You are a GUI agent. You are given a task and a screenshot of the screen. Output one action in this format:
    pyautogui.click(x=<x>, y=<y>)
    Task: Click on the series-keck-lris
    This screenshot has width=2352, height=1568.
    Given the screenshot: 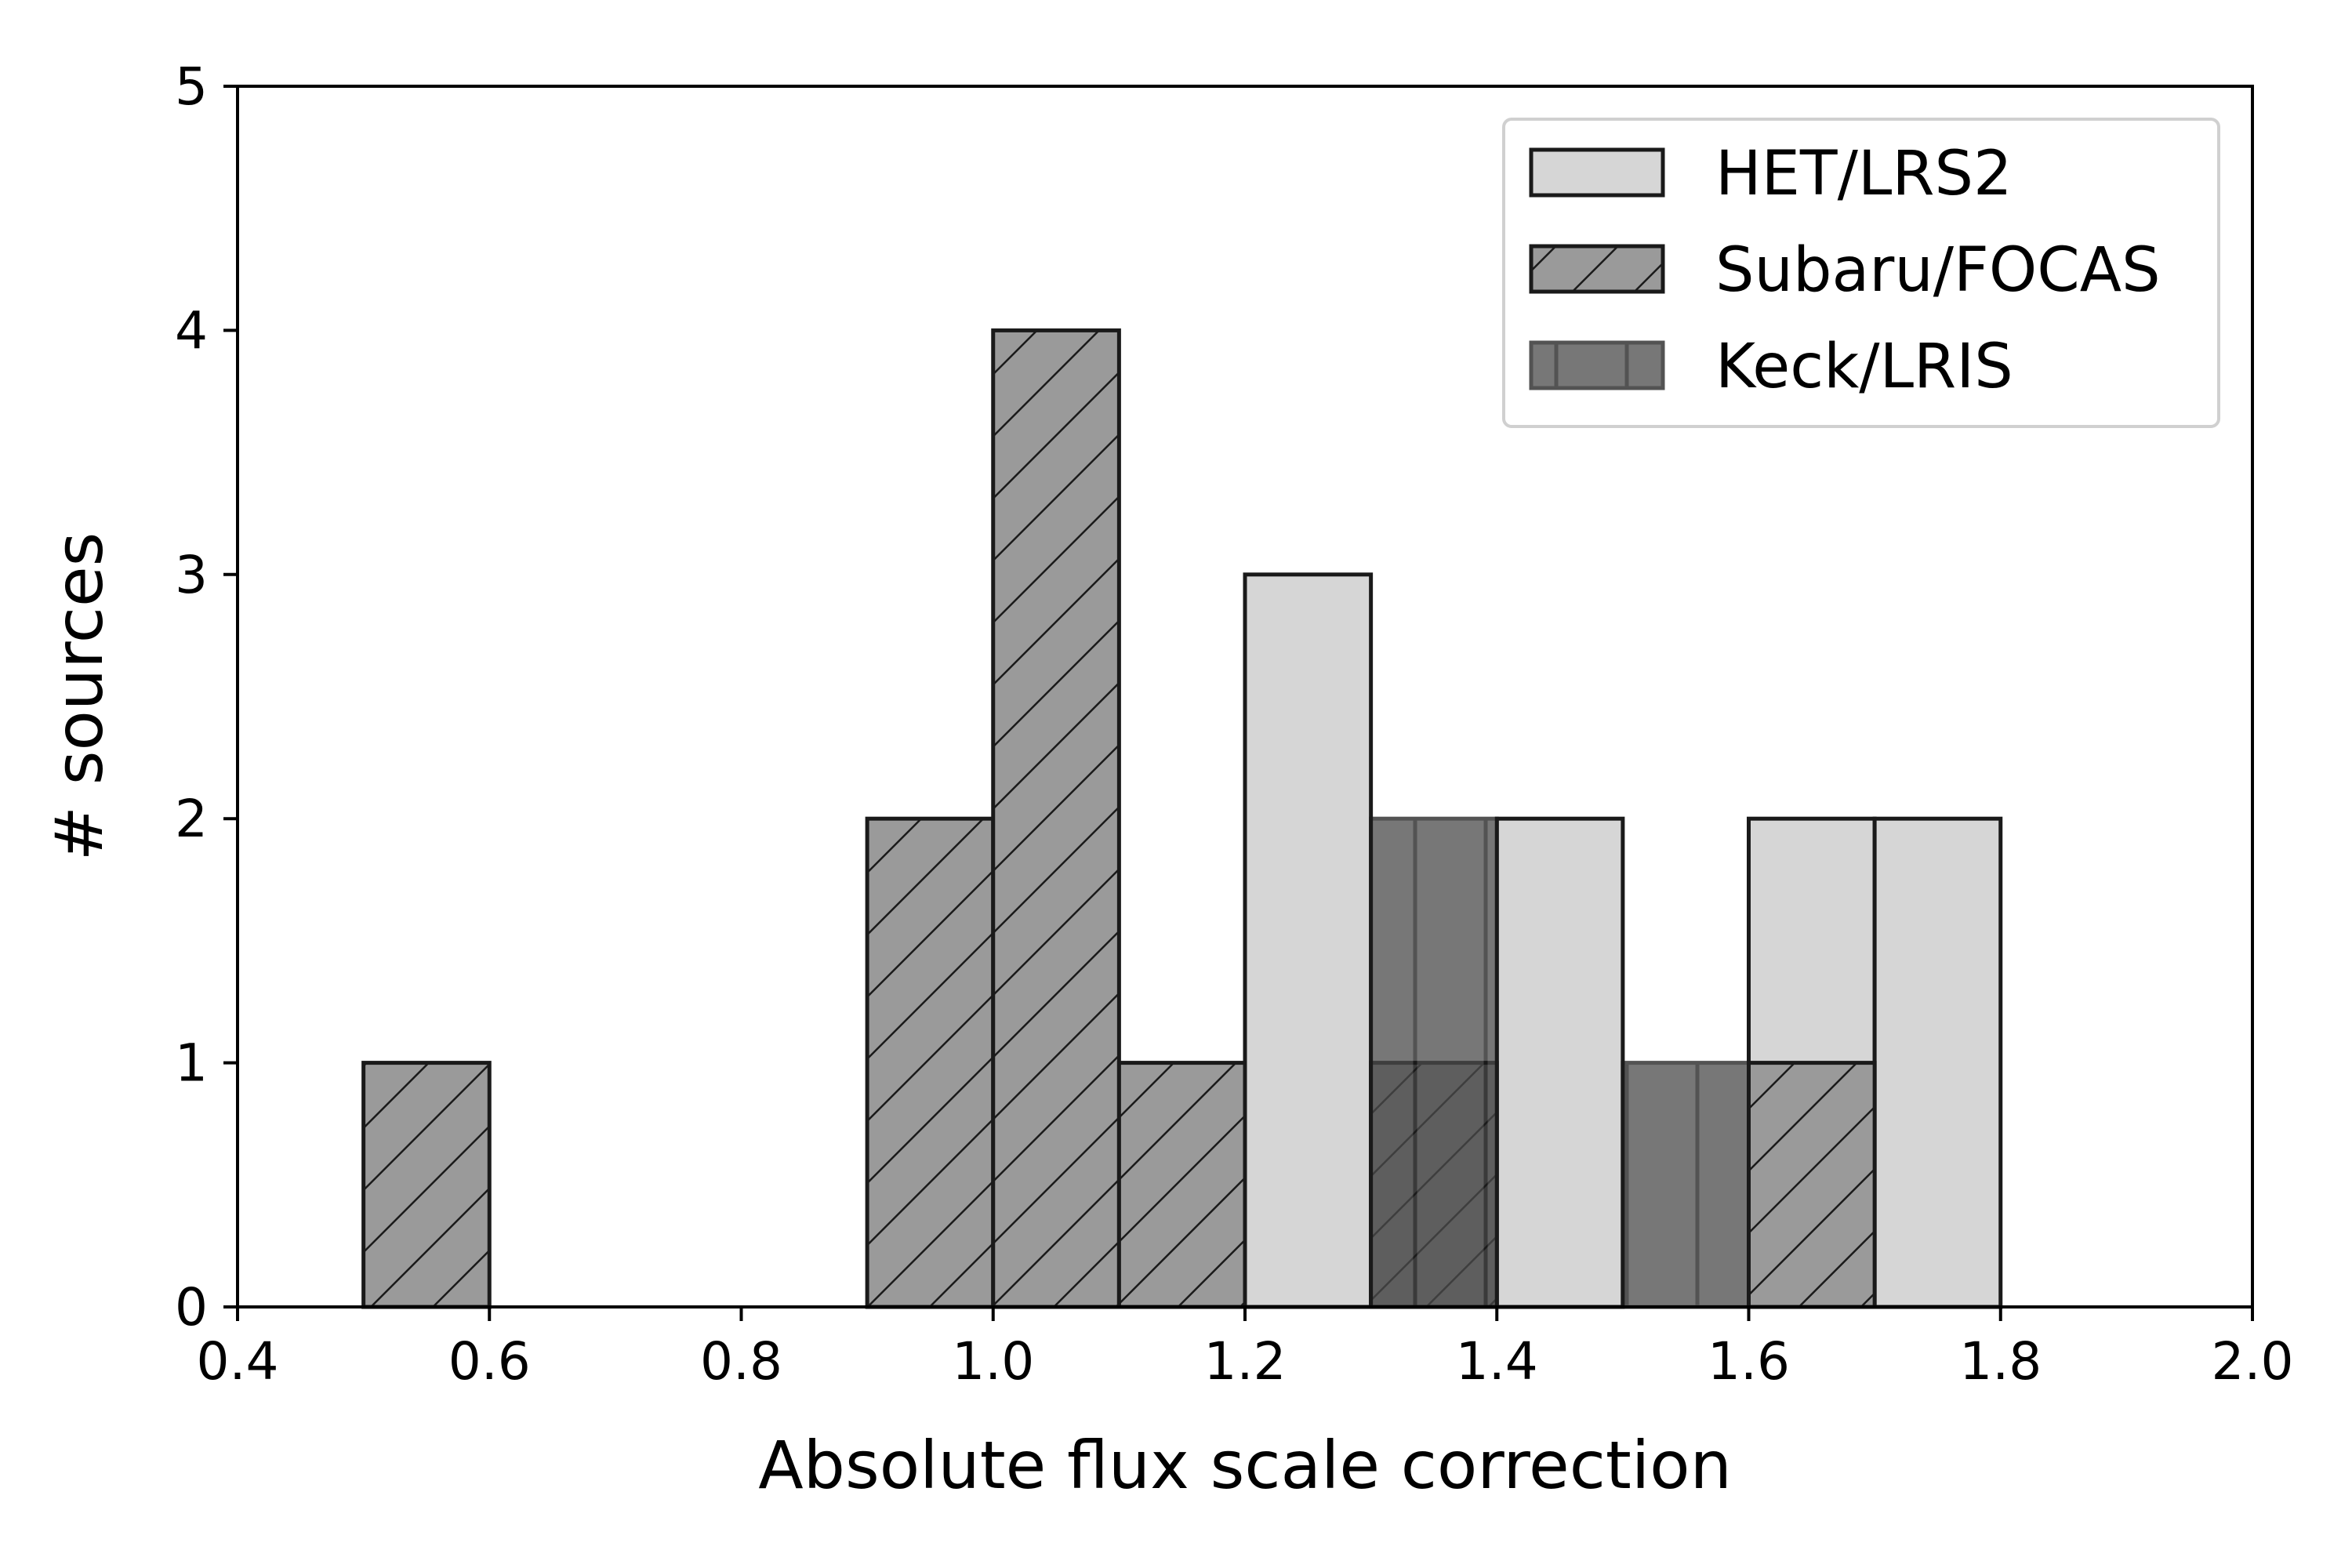 What is the action you would take?
    pyautogui.click(x=1560, y=1062)
    